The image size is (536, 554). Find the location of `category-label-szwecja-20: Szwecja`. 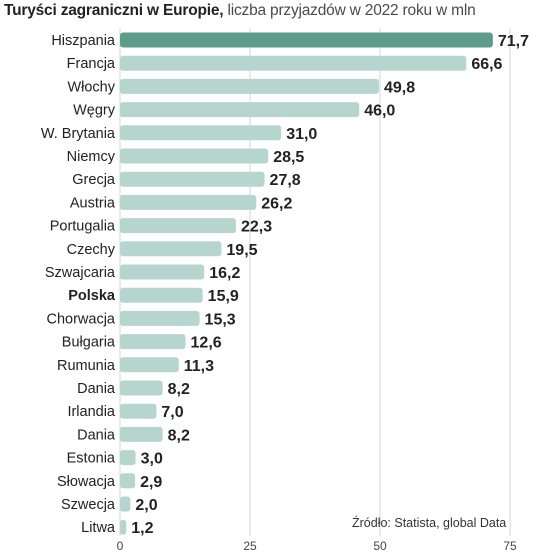

category-label-szwecja-20: Szwecja is located at coordinates (88, 505).